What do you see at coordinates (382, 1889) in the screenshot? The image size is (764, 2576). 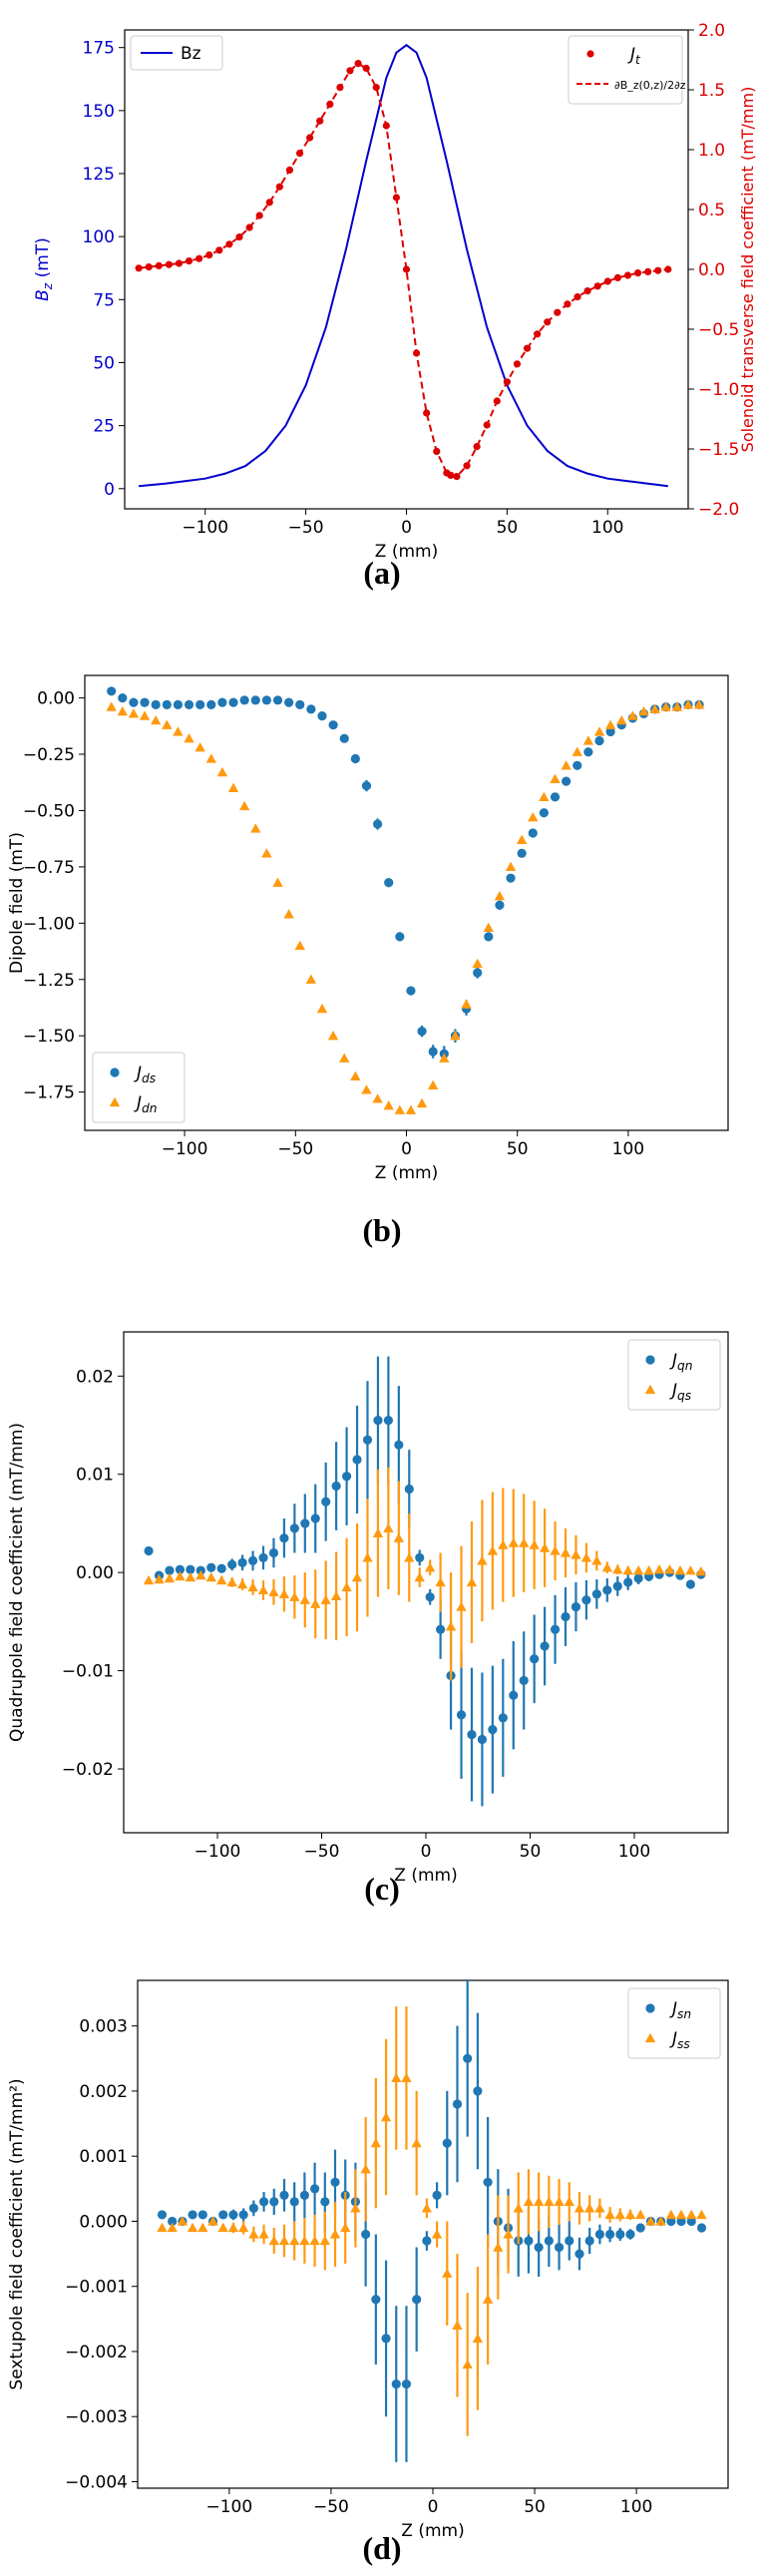 I see `caption-c: (c)` at bounding box center [382, 1889].